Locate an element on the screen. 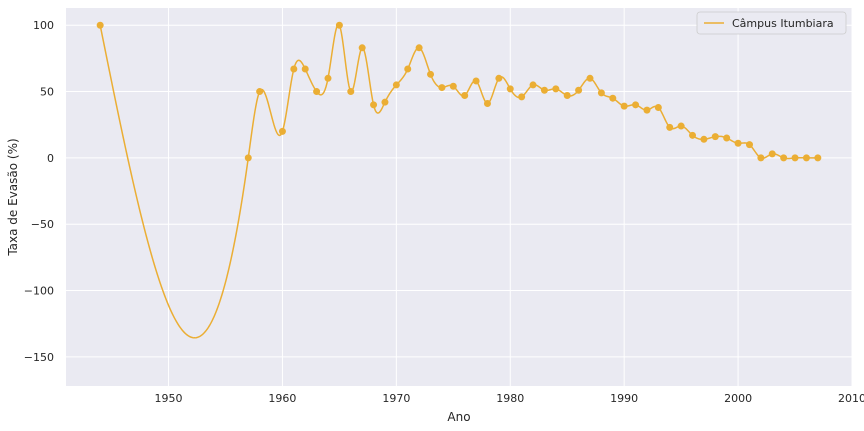  y-tick-label: −100 is located at coordinates (39, 291).